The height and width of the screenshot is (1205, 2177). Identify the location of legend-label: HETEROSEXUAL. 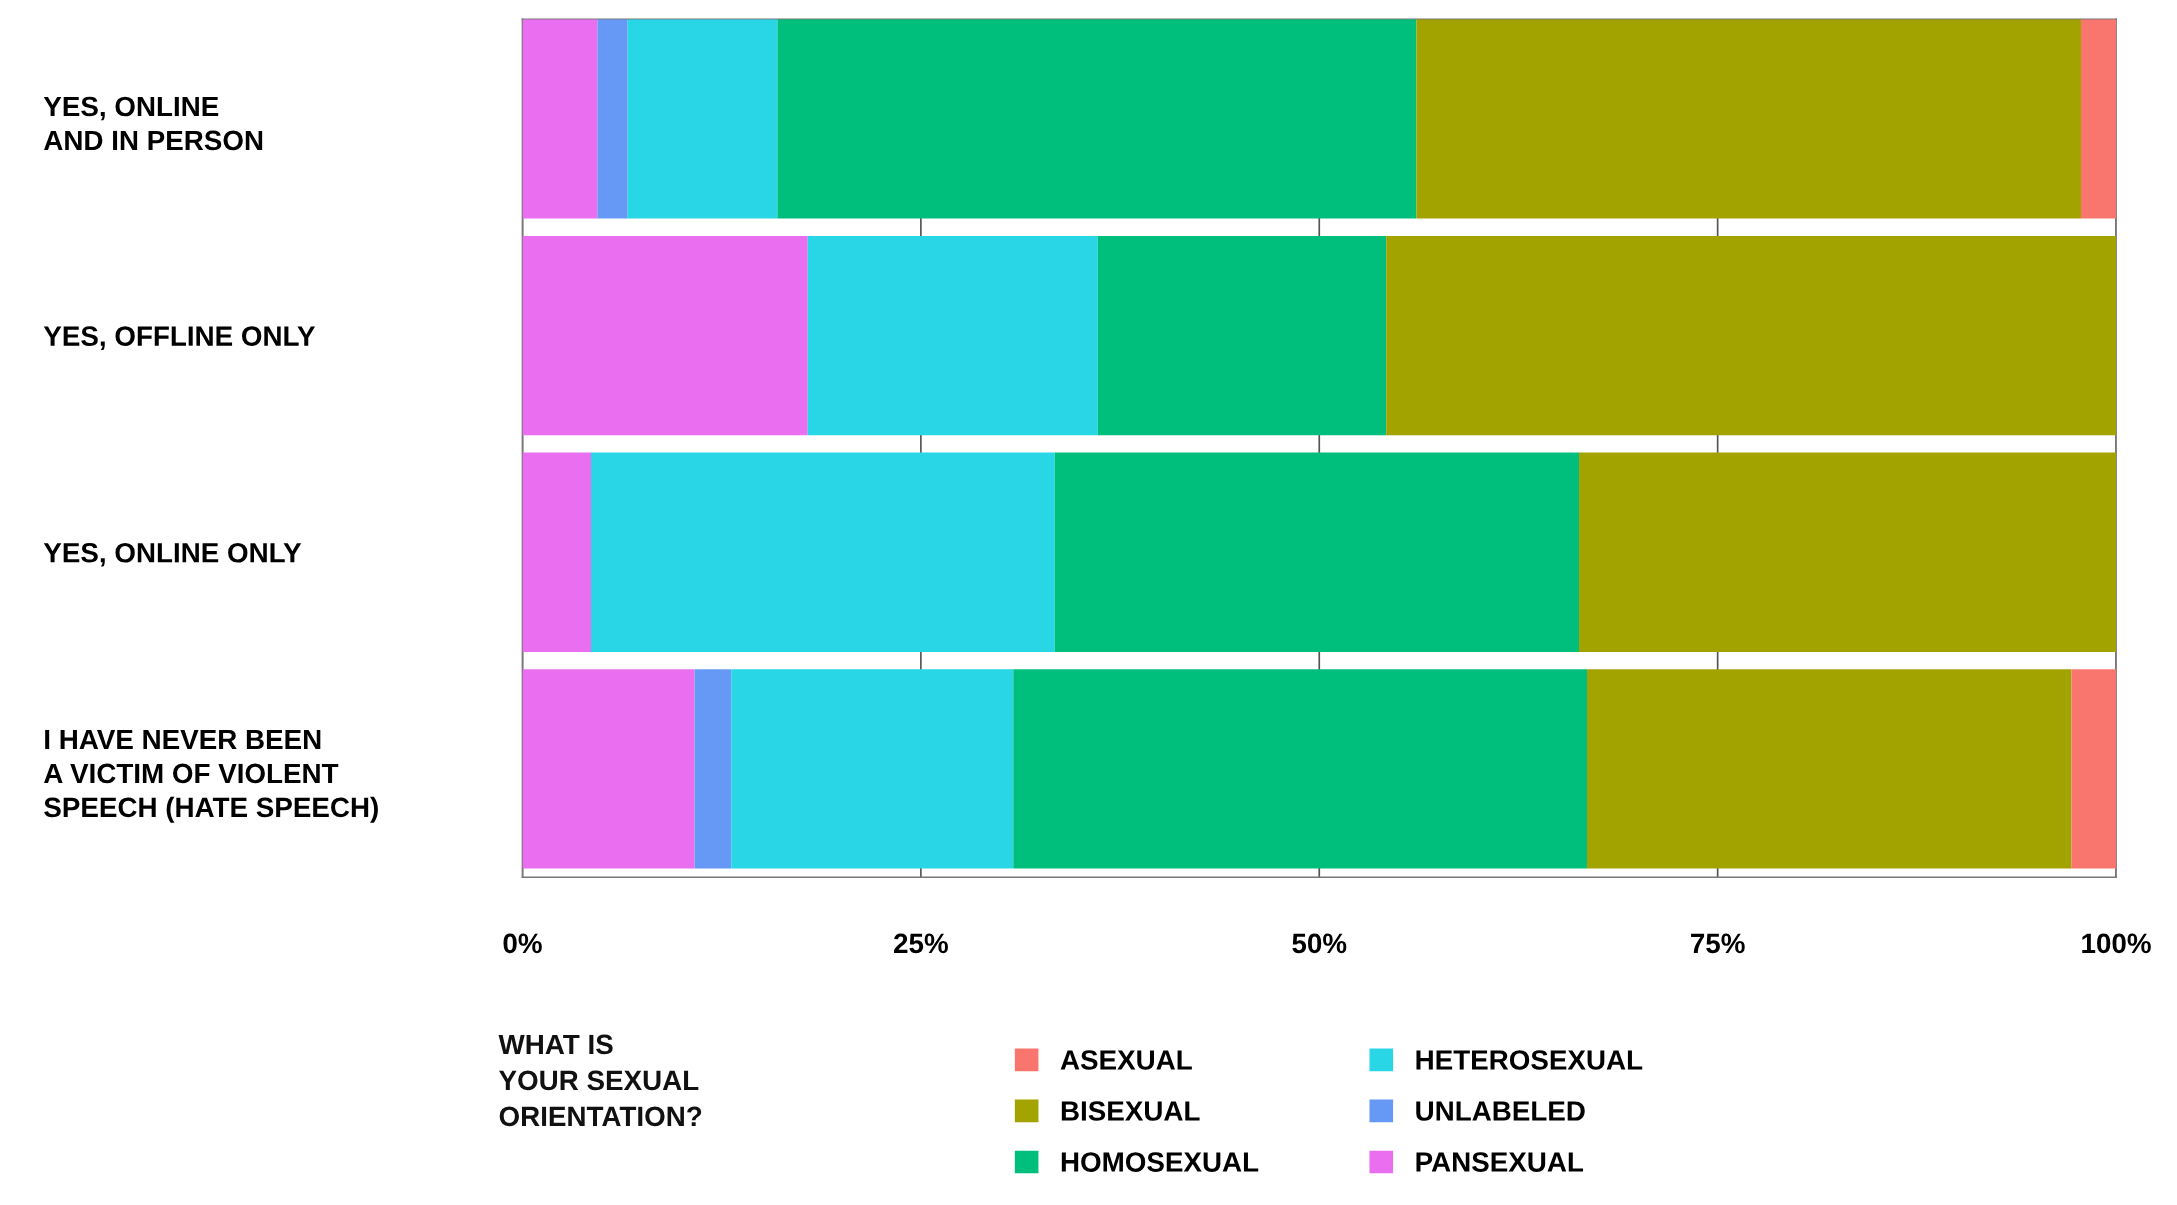
(1529, 1060).